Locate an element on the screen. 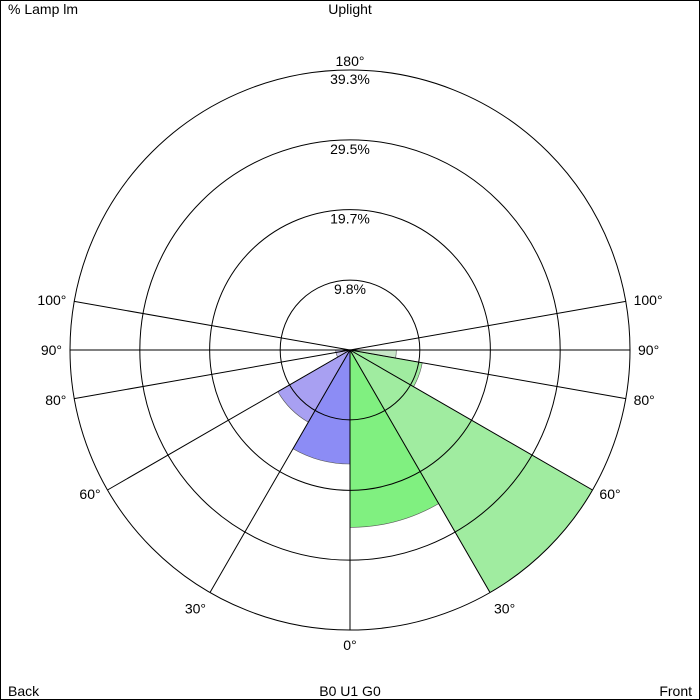 This screenshot has width=700, height=700. ring-label: 29.5% is located at coordinates (350, 149).